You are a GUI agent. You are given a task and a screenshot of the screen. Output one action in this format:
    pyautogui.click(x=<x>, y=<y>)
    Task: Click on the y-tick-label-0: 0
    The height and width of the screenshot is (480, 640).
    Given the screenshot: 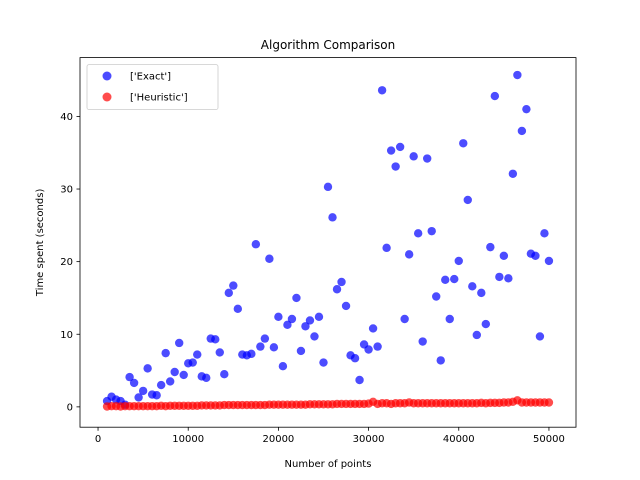 What is the action you would take?
    pyautogui.click(x=70, y=407)
    